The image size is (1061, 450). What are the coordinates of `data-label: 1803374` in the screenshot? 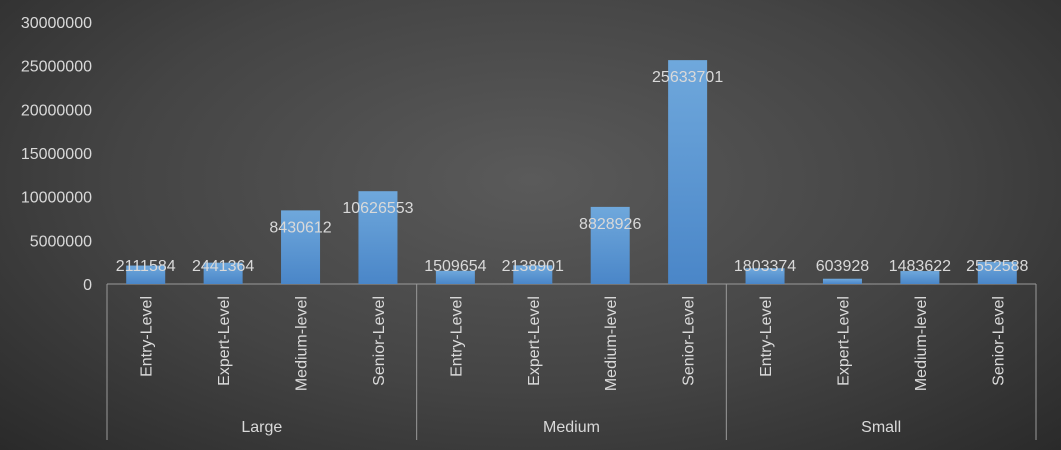 It's located at (765, 266).